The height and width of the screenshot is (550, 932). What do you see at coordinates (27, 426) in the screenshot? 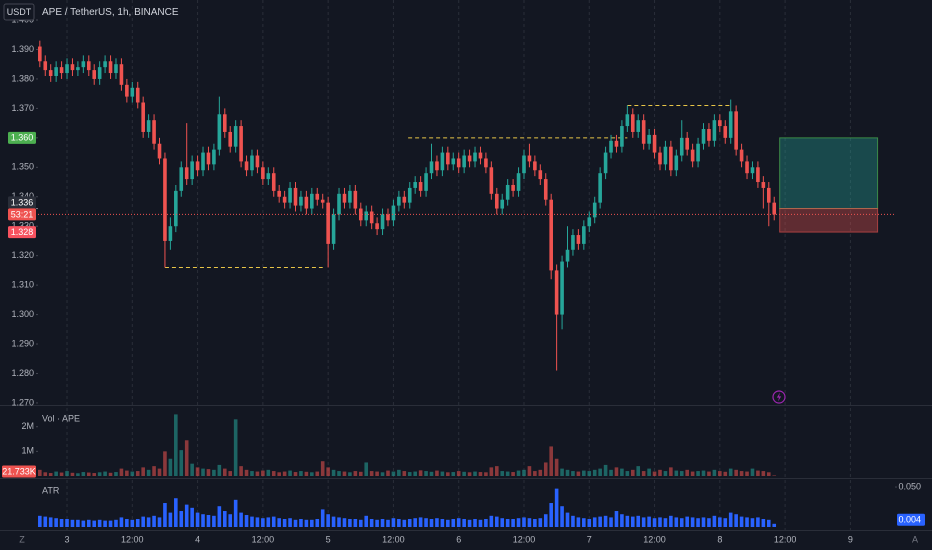
I see `volume-tick-label: 2M` at bounding box center [27, 426].